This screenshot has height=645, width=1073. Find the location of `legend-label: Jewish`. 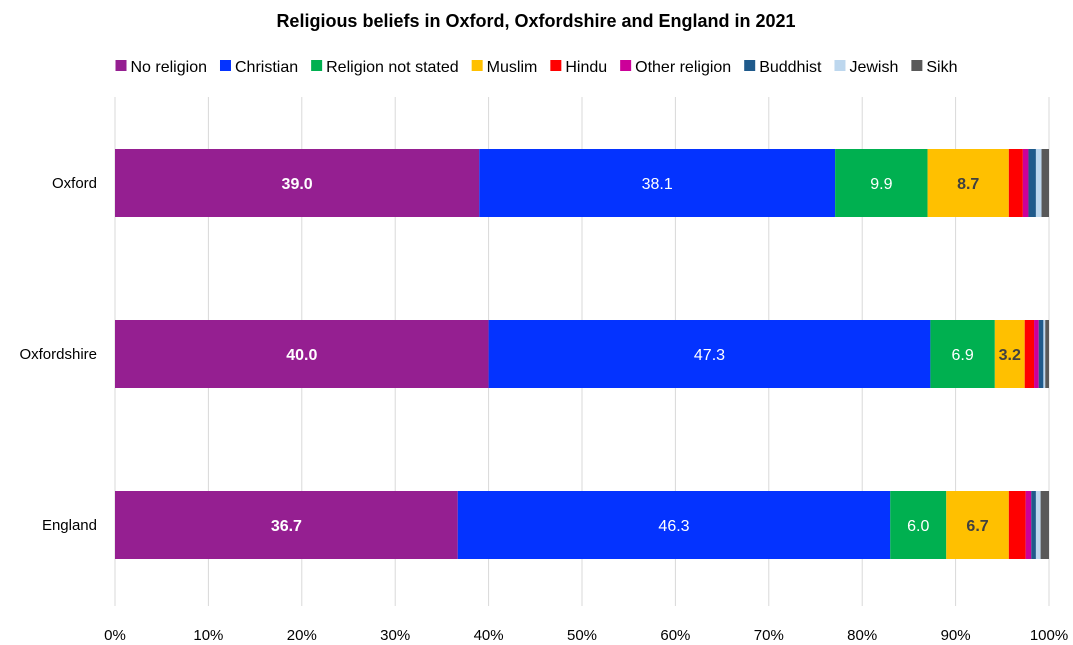

legend-label: Jewish is located at coordinates (873, 67).